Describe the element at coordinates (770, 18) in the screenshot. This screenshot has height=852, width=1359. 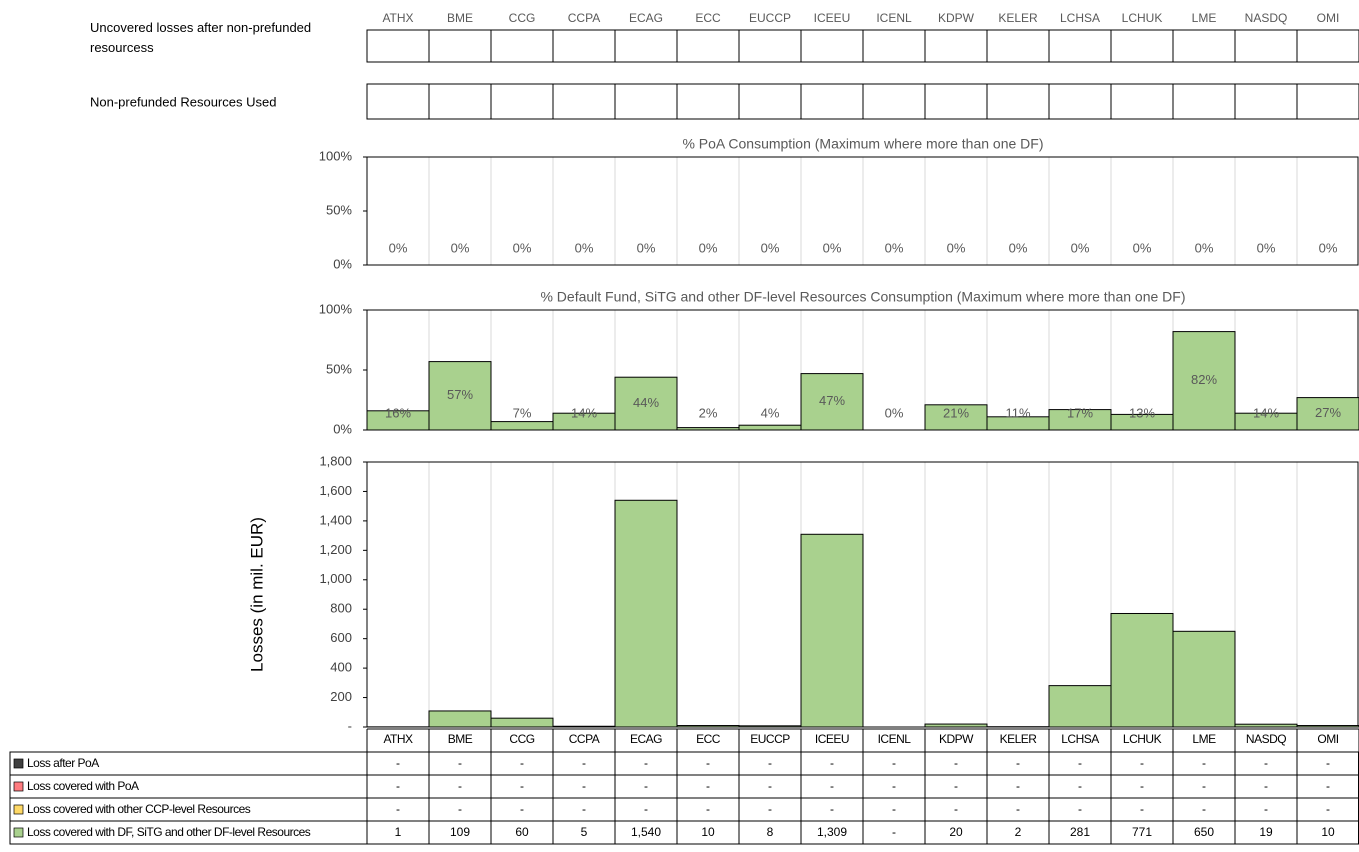
I see `column-header: EUCCP` at that location.